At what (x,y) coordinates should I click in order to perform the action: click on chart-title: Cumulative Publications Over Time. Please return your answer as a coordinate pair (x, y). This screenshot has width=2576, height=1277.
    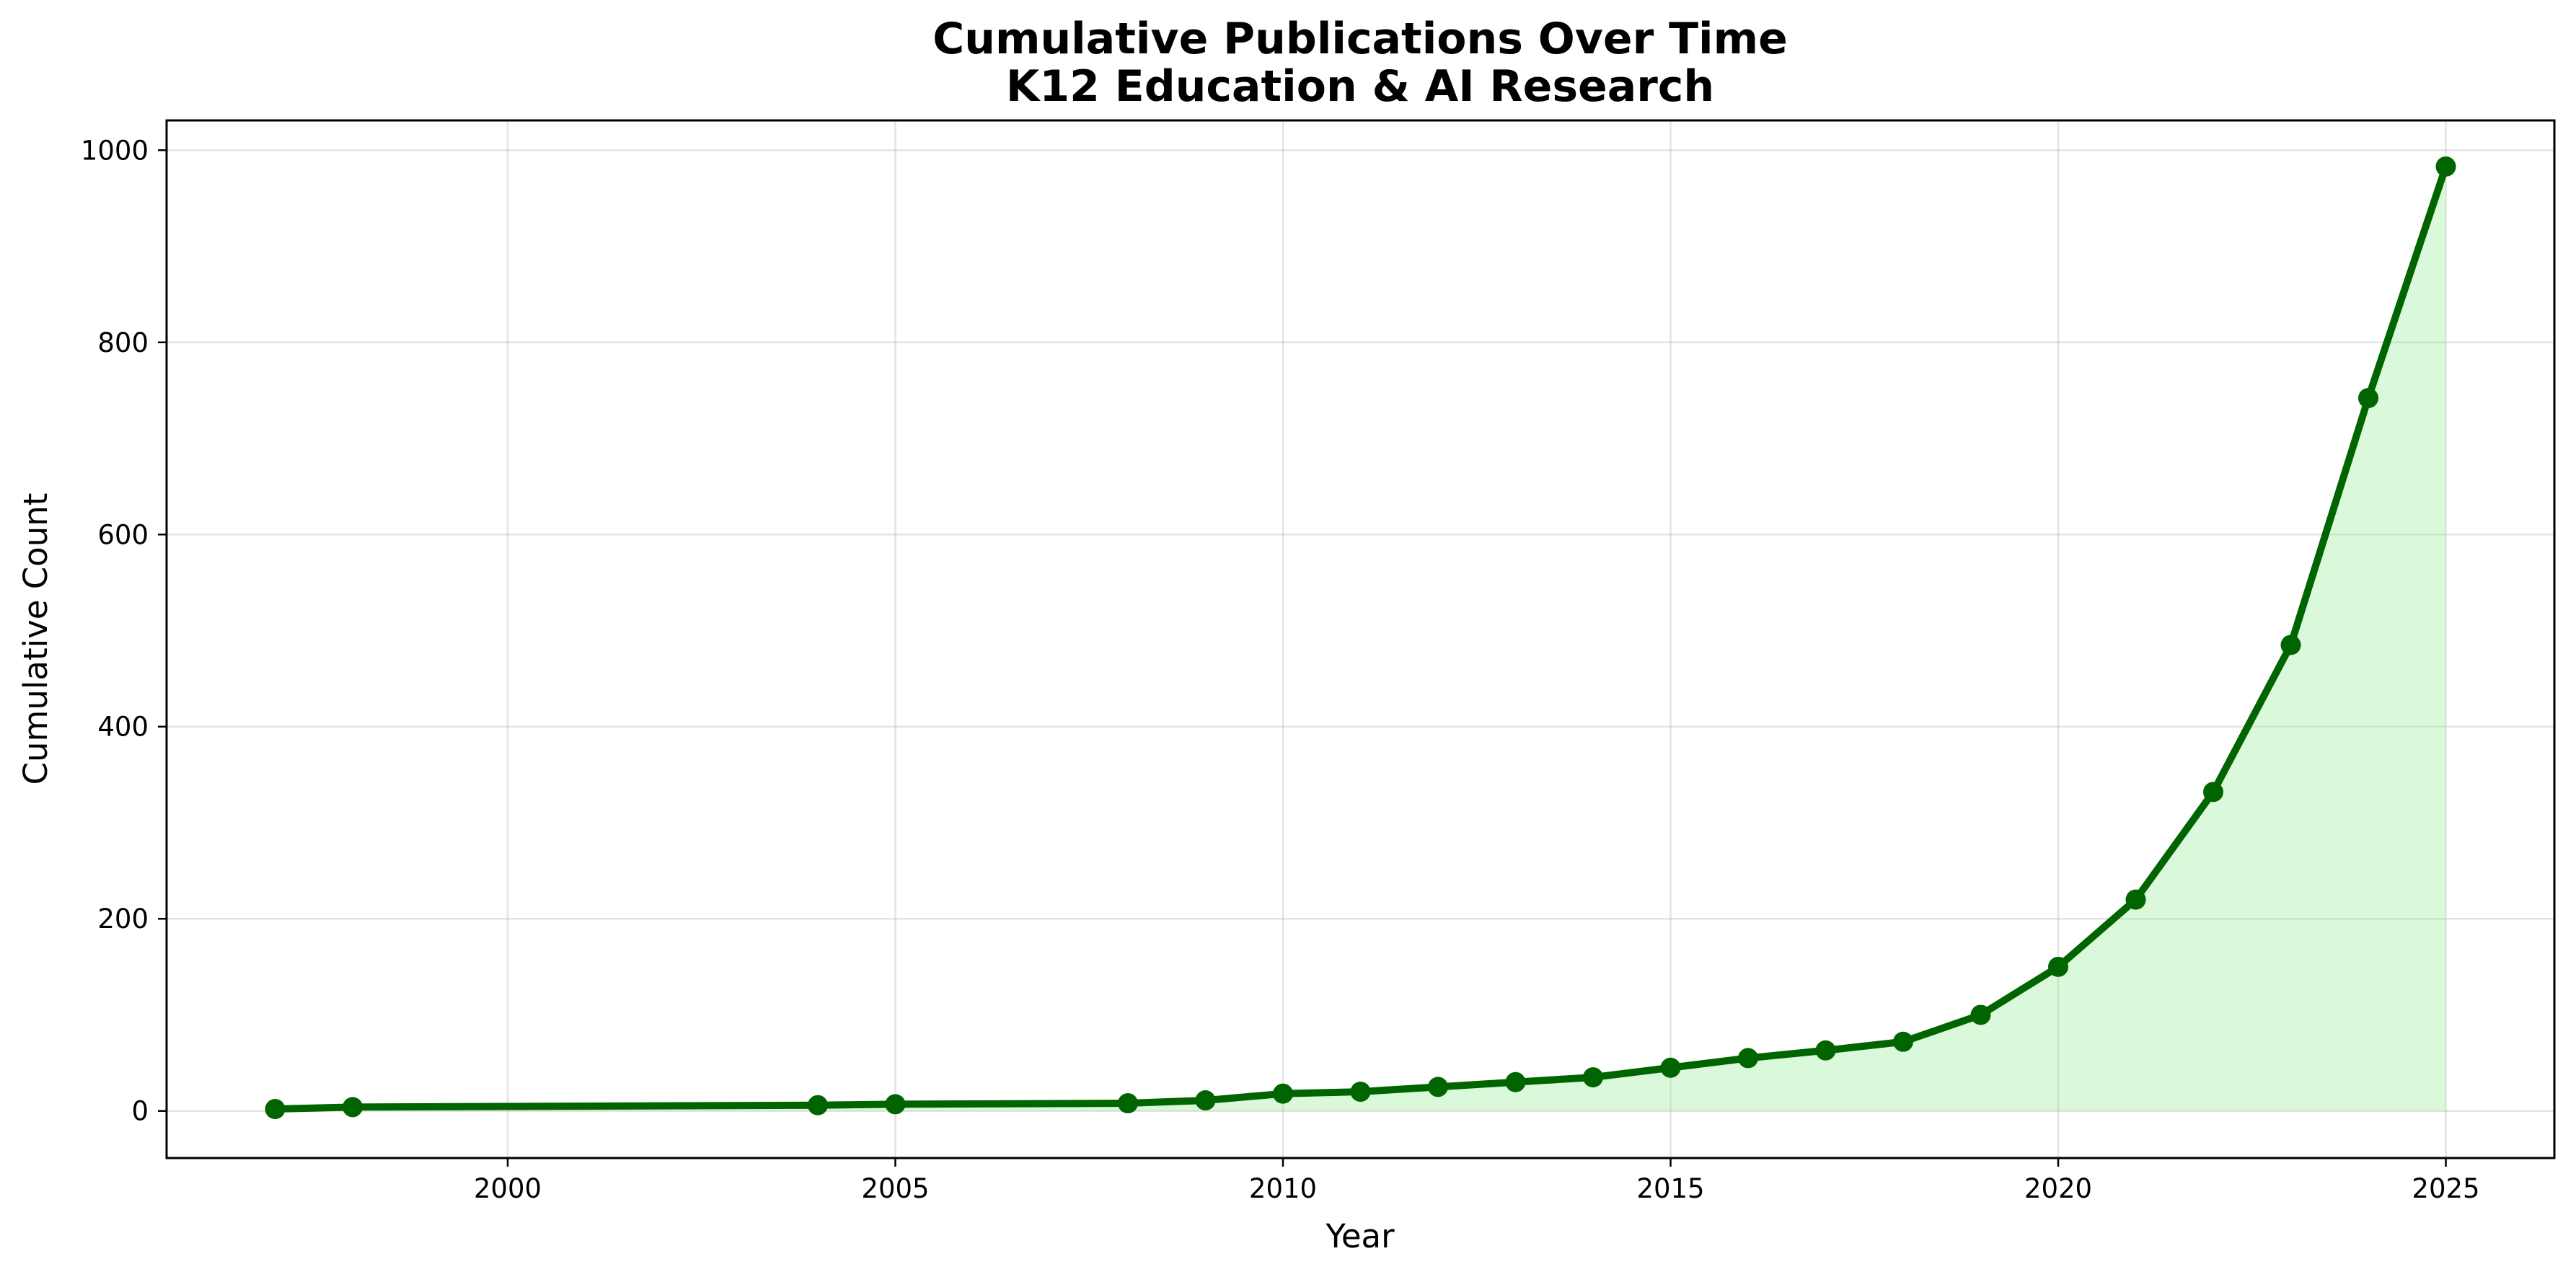
    Looking at the image, I should click on (1360, 39).